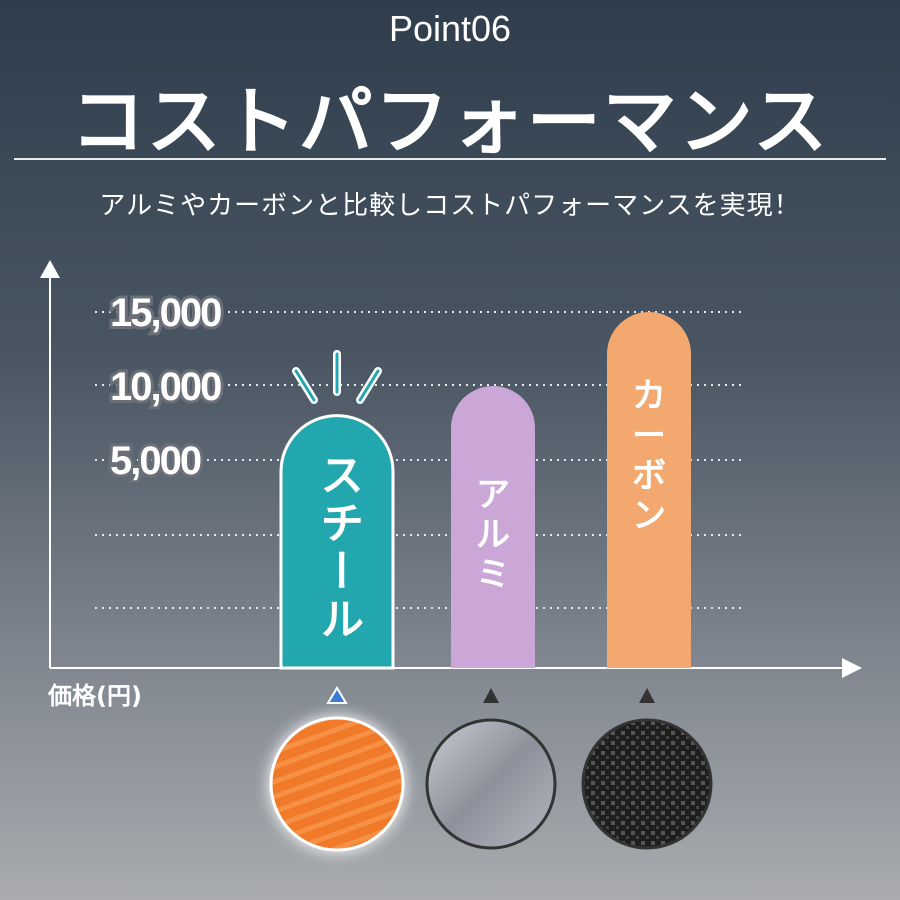  Describe the element at coordinates (852, 668) in the screenshot. I see `x-axis-arrow-icon` at that location.